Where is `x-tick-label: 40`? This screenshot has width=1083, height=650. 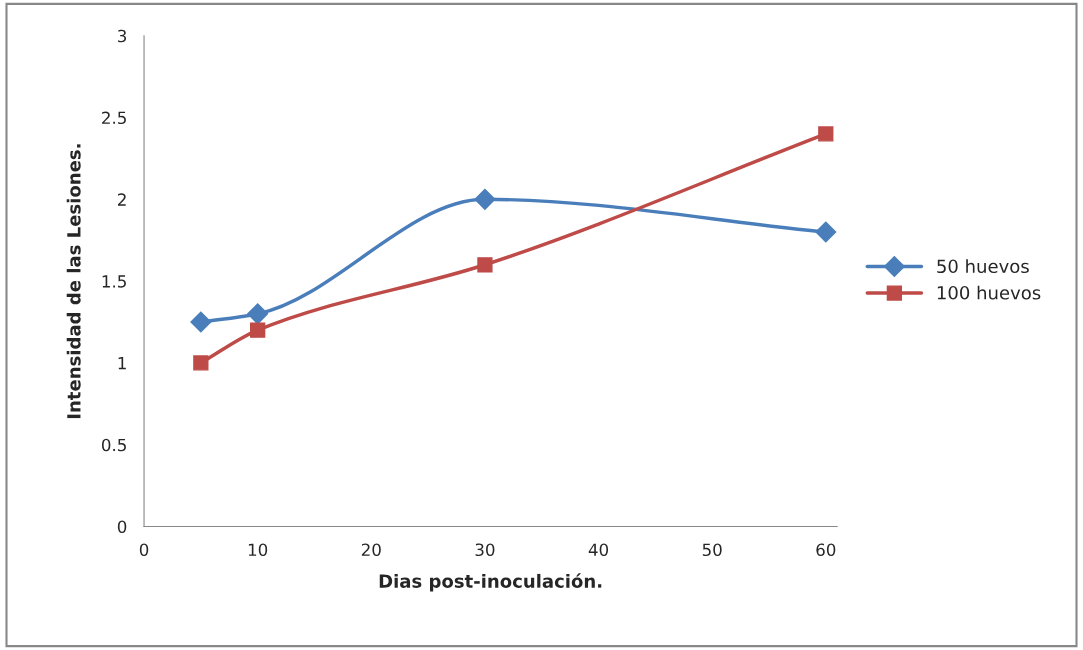 x-tick-label: 40 is located at coordinates (598, 550).